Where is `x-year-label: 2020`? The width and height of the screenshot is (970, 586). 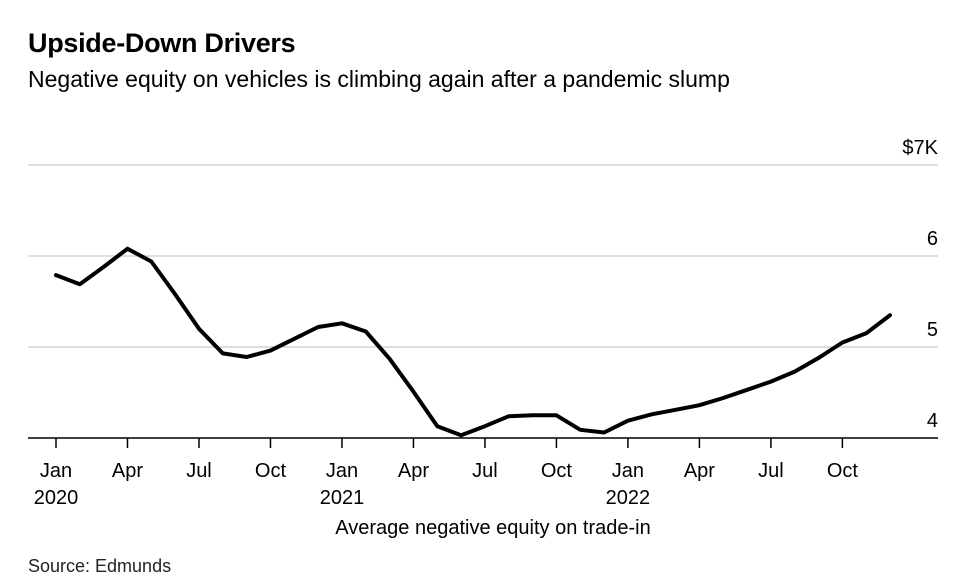 x-year-label: 2020 is located at coordinates (56, 498).